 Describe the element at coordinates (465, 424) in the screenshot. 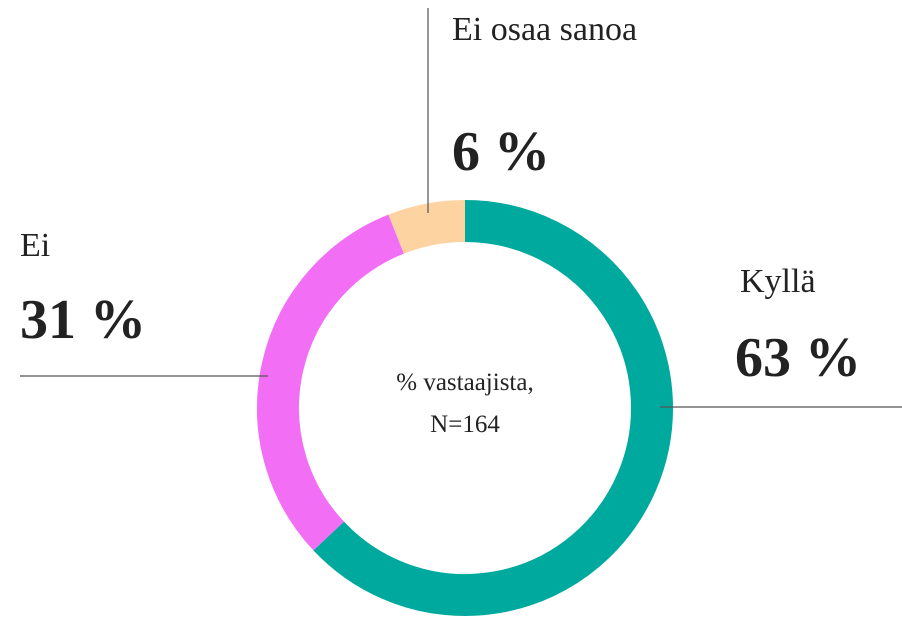

I see `center-label: N=164` at that location.